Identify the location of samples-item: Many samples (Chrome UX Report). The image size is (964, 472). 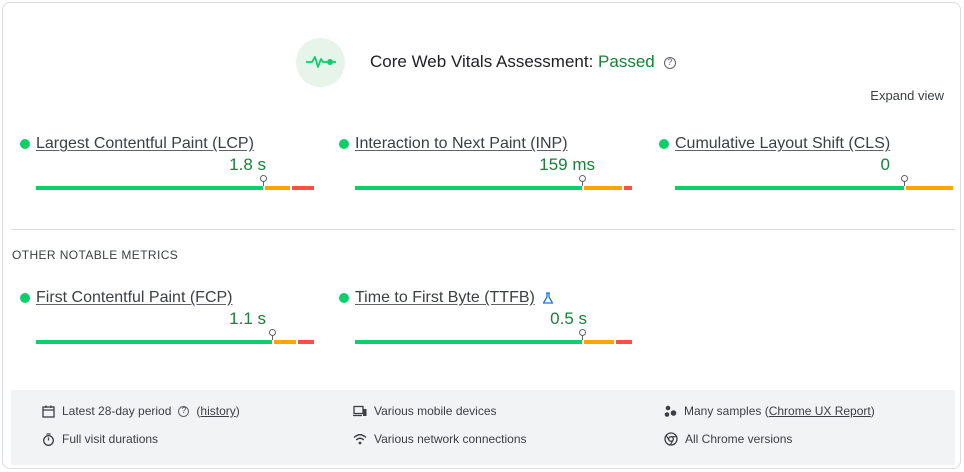
(769, 411).